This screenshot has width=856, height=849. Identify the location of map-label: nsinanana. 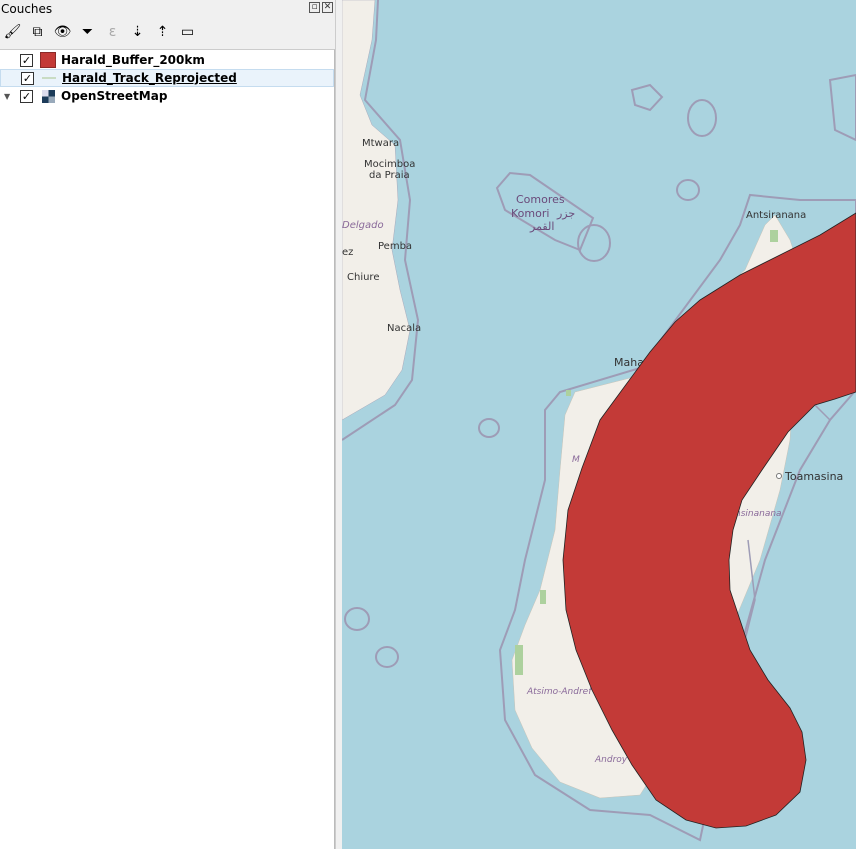
(758, 514).